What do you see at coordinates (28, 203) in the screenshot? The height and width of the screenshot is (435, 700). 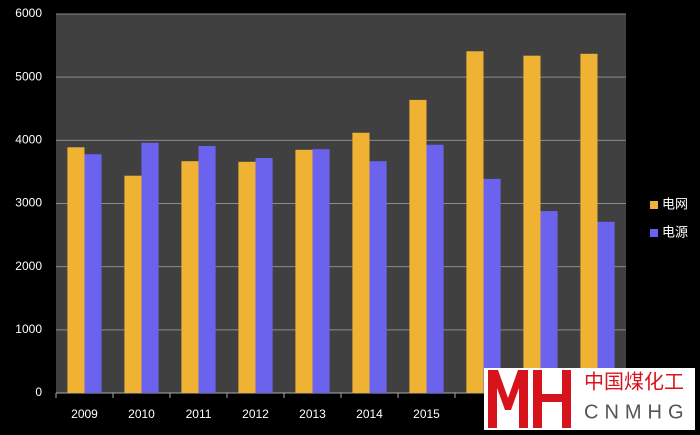 I see `y-tick-label: 3000` at bounding box center [28, 203].